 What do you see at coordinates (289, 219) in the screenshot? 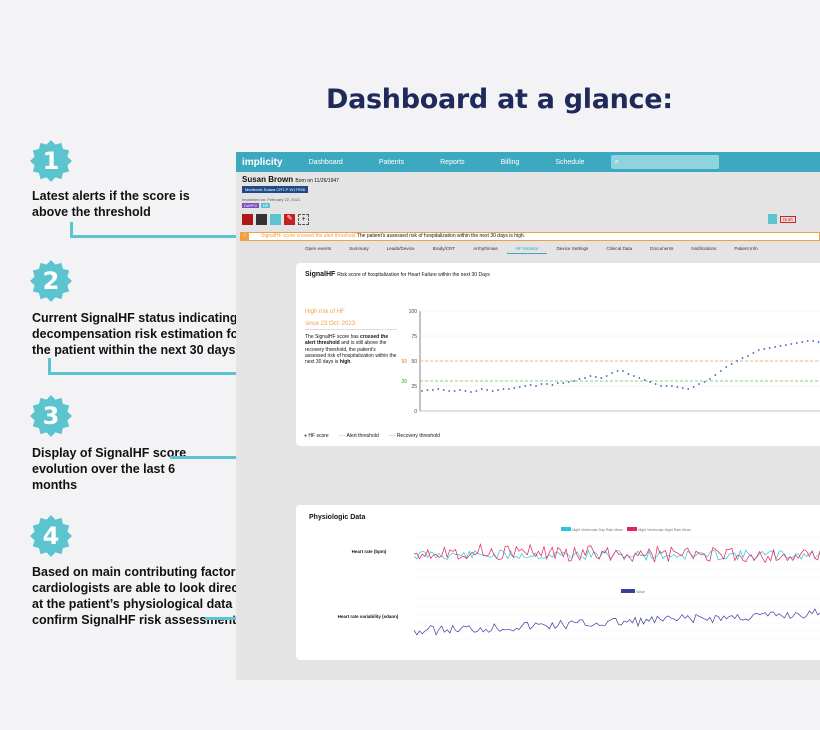
I see `pill-icon: ✎` at bounding box center [289, 219].